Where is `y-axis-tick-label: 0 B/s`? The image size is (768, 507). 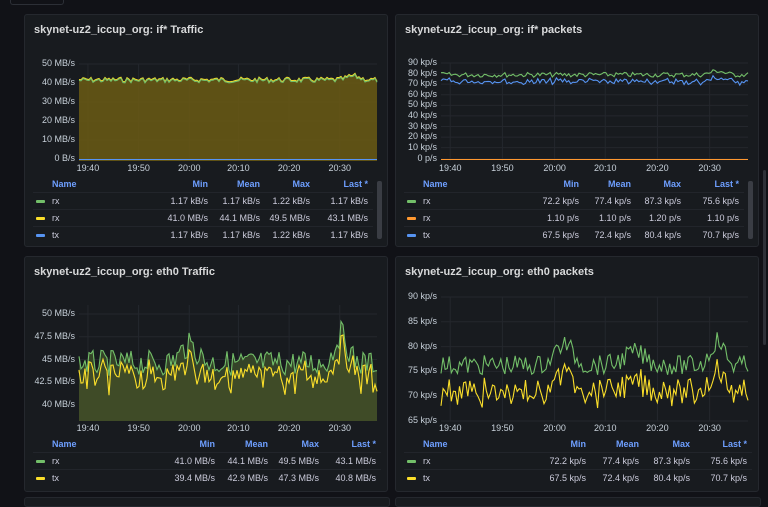 y-axis-tick-label: 0 B/s is located at coordinates (64, 158).